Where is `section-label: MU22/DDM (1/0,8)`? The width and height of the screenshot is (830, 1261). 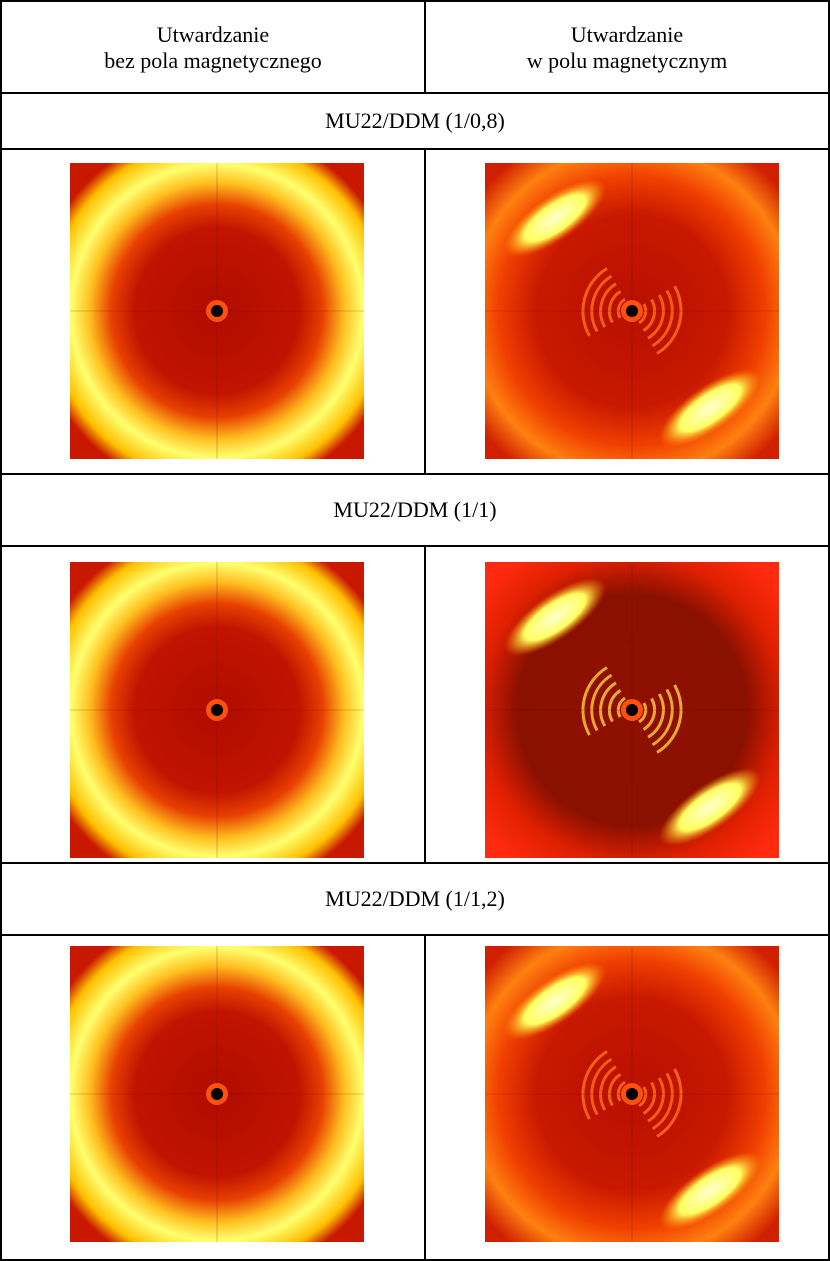 section-label: MU22/DDM (1/0,8) is located at coordinates (415, 120).